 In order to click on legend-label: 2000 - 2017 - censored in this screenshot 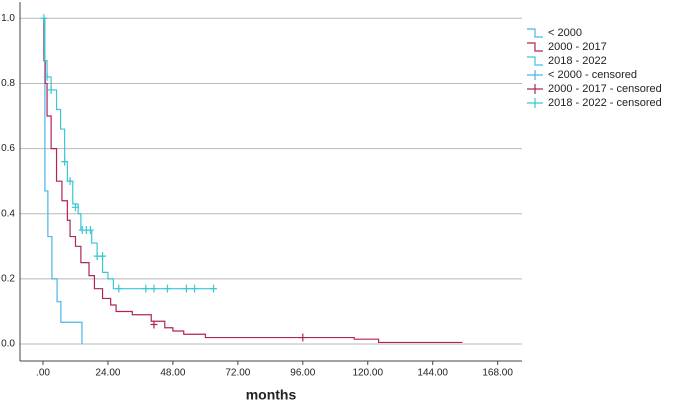, I will do `click(605, 89)`.